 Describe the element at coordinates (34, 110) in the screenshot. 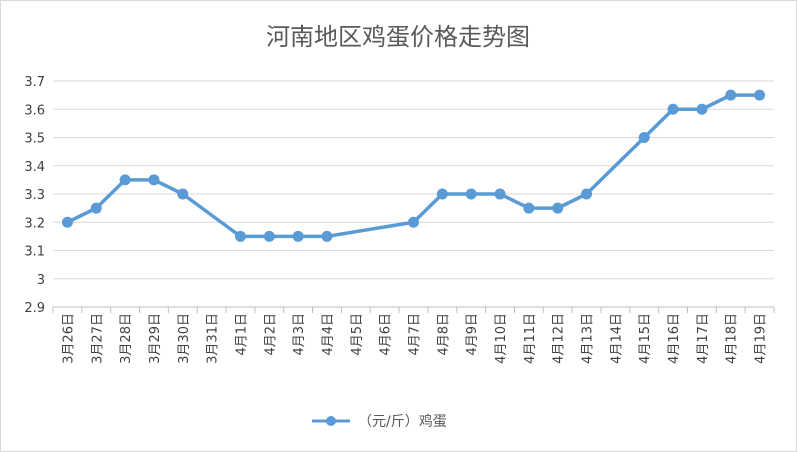

I see `y-tick-label: 3.6` at that location.